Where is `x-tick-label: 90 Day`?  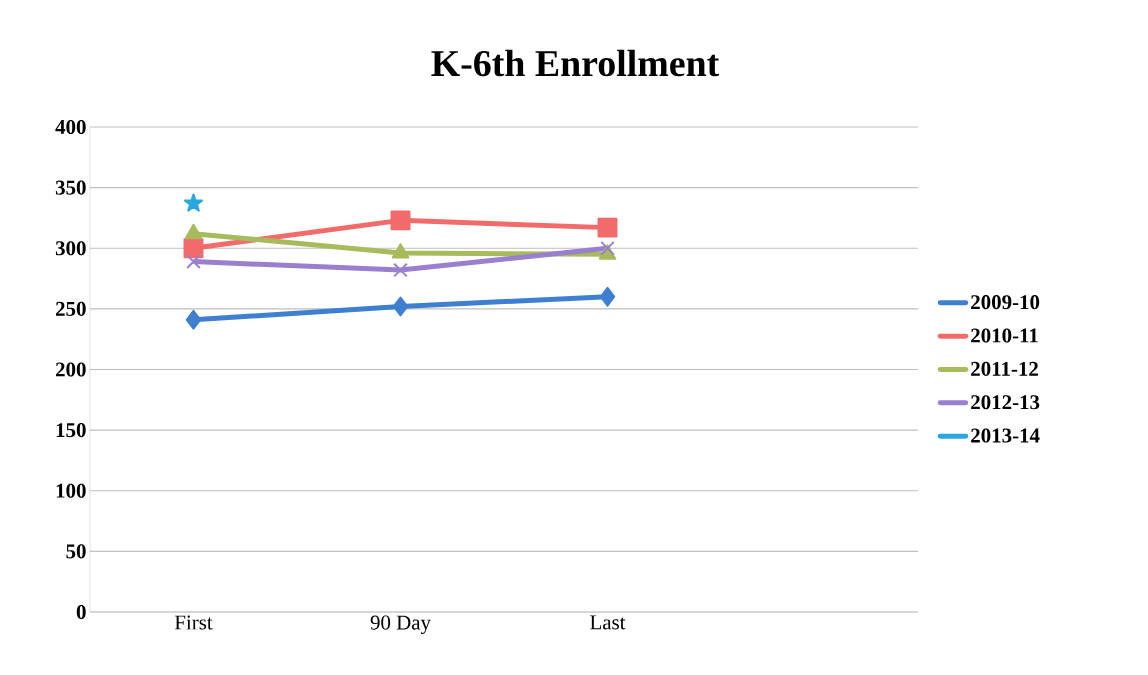 x-tick-label: 90 Day is located at coordinates (400, 624).